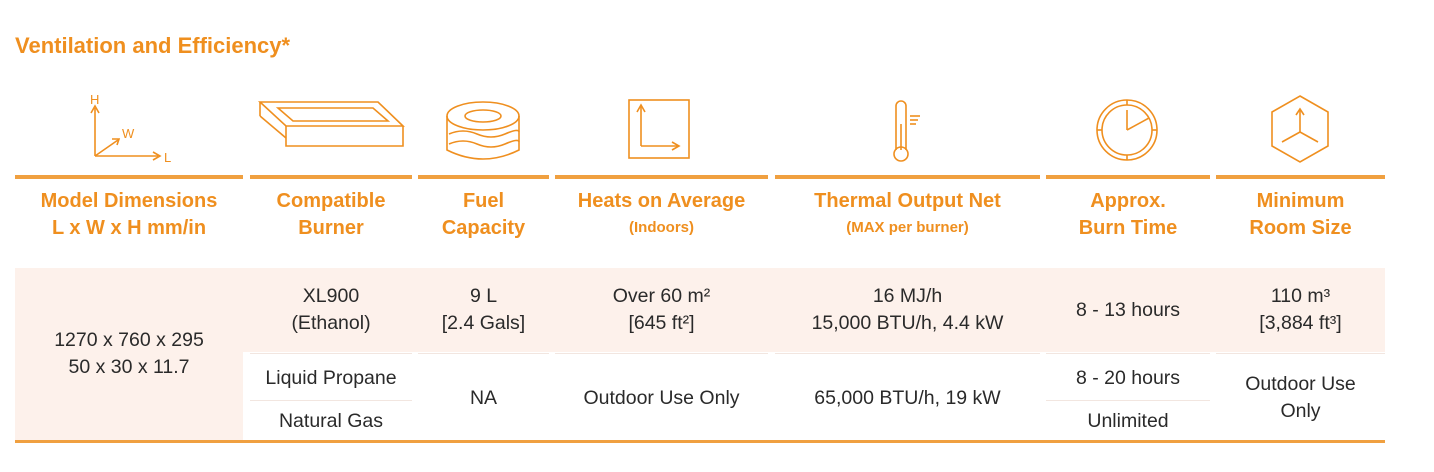 Image resolution: width=1434 pixels, height=472 pixels. I want to click on cell-line: 8 - 20 hours, so click(1128, 377).